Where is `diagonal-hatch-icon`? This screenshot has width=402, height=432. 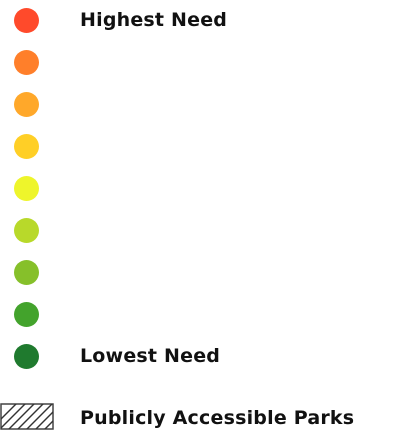 diagonal-hatch-icon is located at coordinates (27, 416).